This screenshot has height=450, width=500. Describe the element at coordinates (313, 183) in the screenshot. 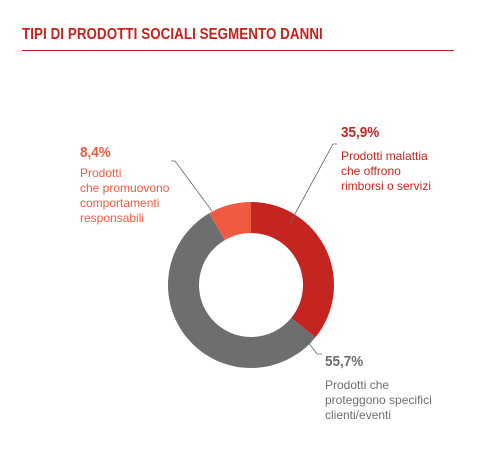

I see `leader-line-health` at that location.